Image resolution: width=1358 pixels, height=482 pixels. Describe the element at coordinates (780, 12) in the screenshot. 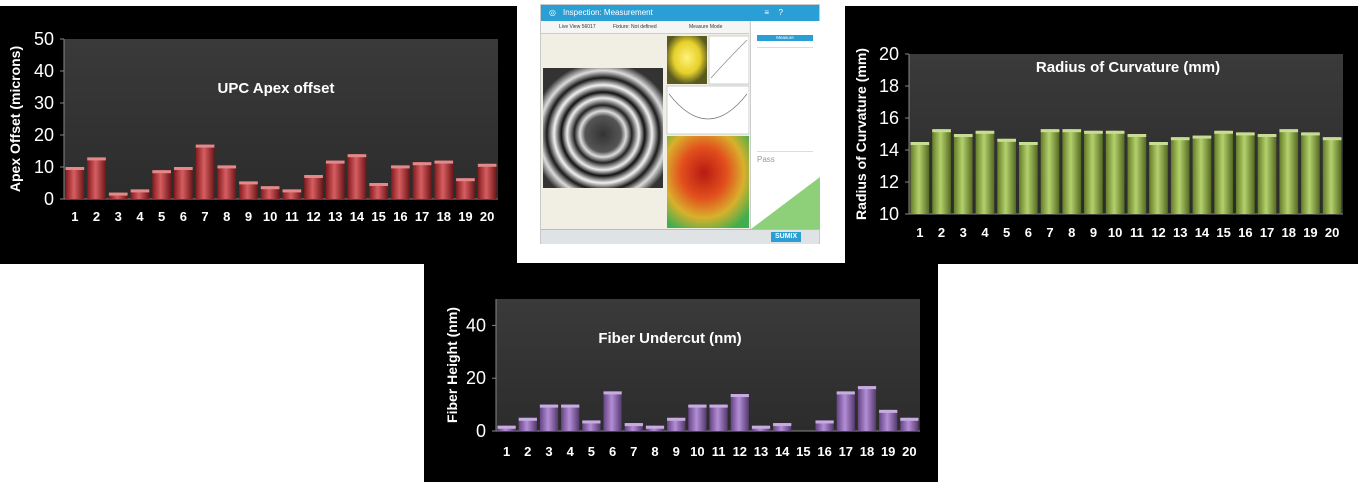

I see `help-icon: ?` at that location.